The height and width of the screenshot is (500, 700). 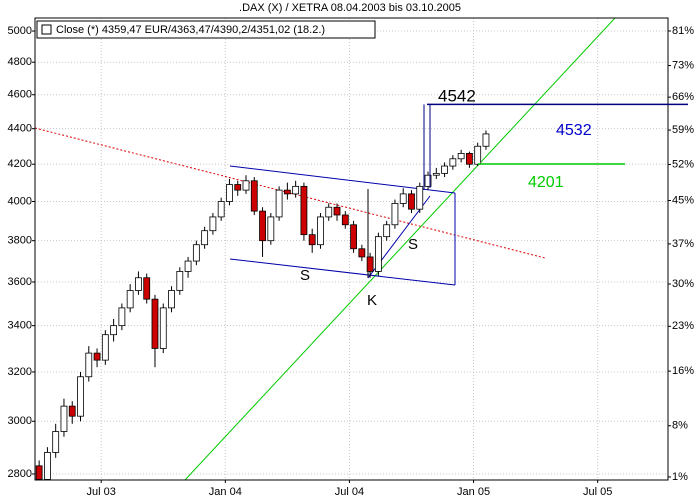 I want to click on annotation: K, so click(x=372, y=300).